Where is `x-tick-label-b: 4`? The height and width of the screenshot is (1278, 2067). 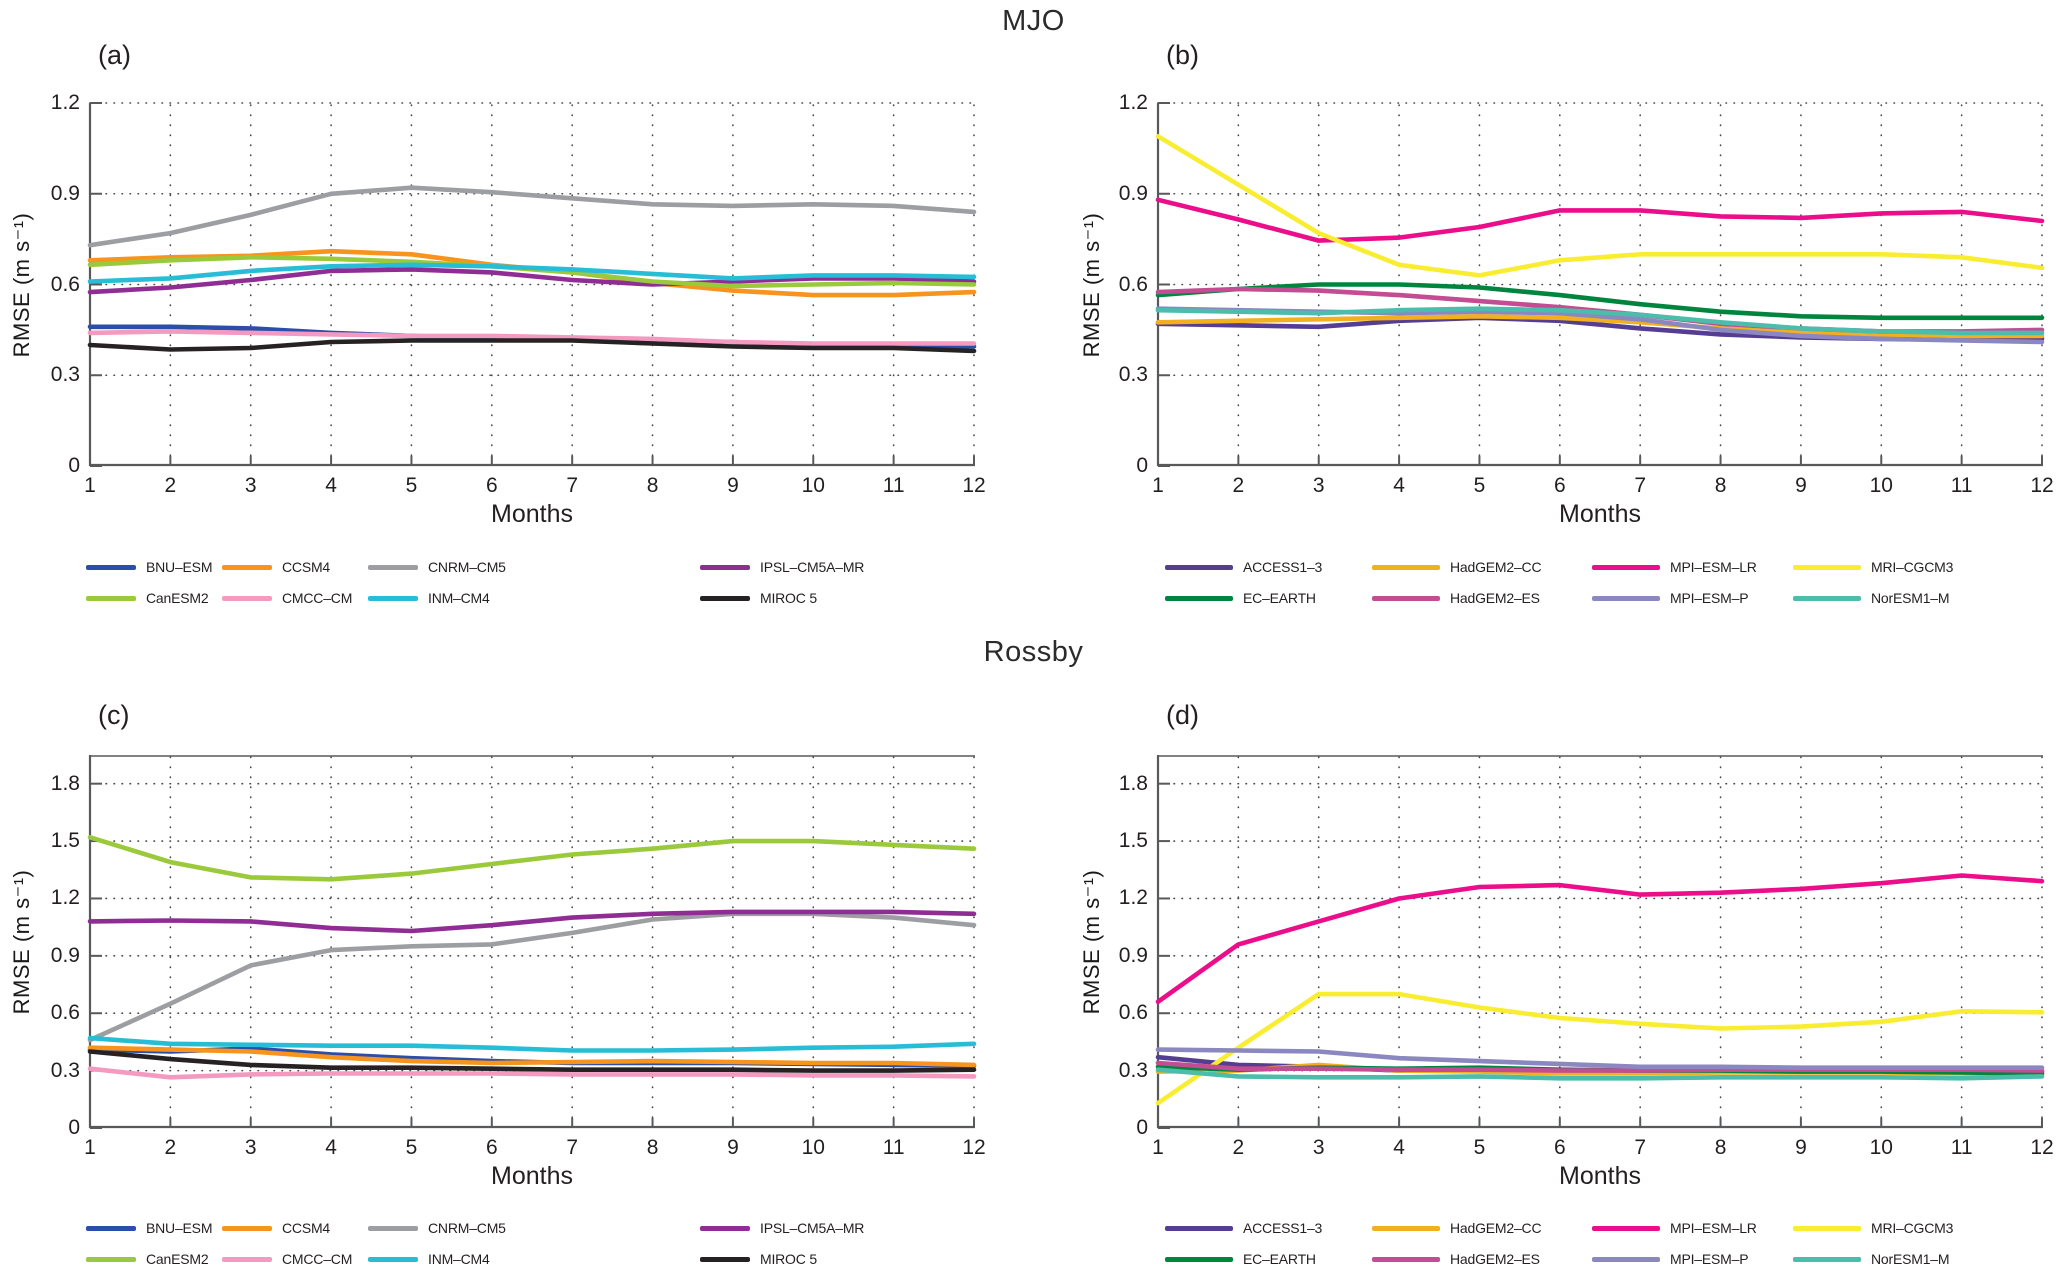 x-tick-label-b: 4 is located at coordinates (1399, 485).